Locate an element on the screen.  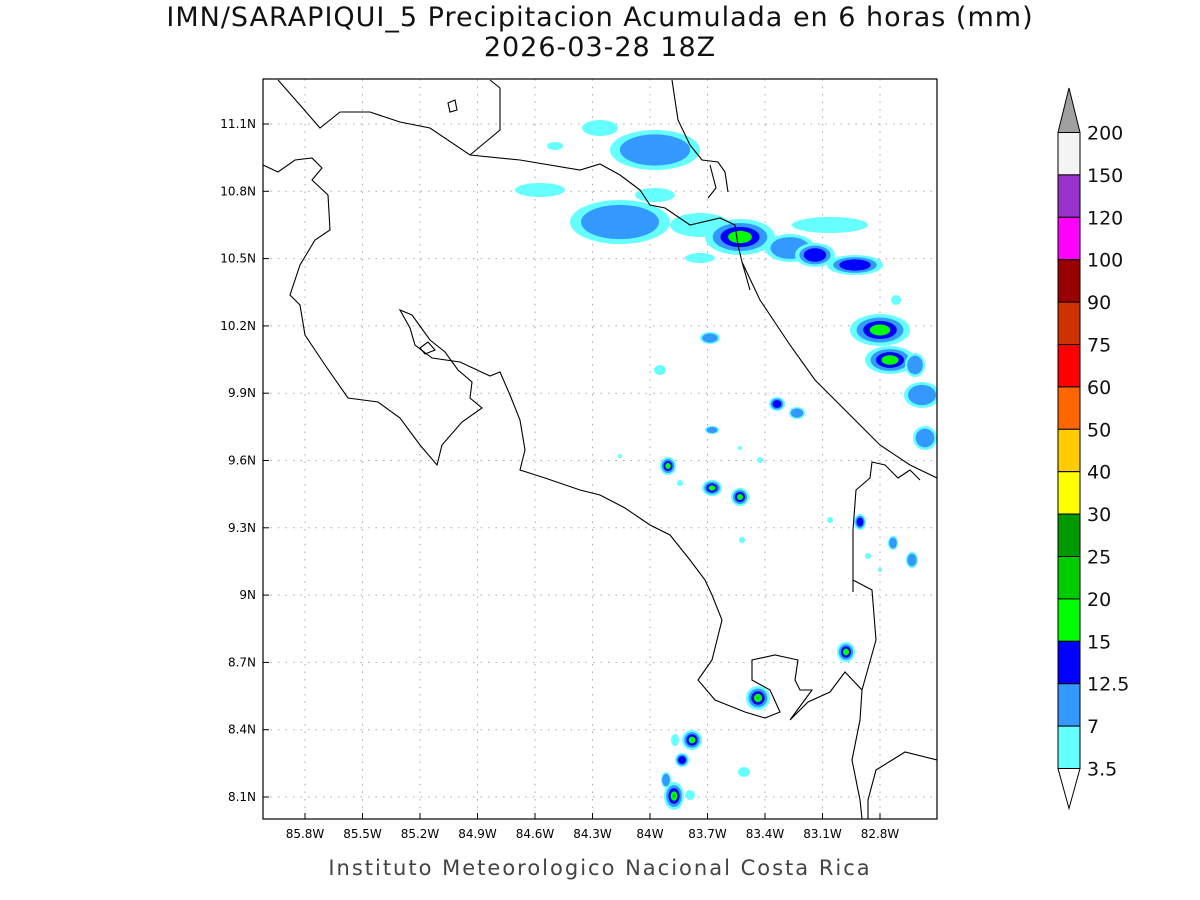
colorbar-level-label: 75 is located at coordinates (1099, 346).